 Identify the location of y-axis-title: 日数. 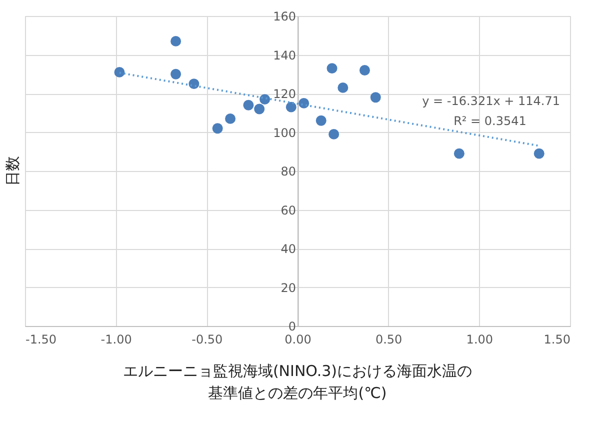
(13, 171).